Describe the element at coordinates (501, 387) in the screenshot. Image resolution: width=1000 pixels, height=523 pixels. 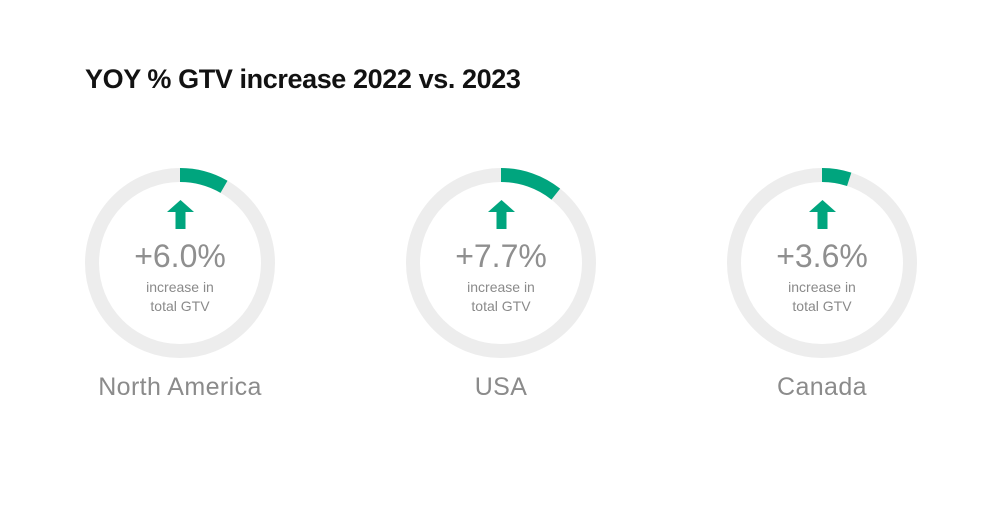
I see `region-label-usa: USA` at that location.